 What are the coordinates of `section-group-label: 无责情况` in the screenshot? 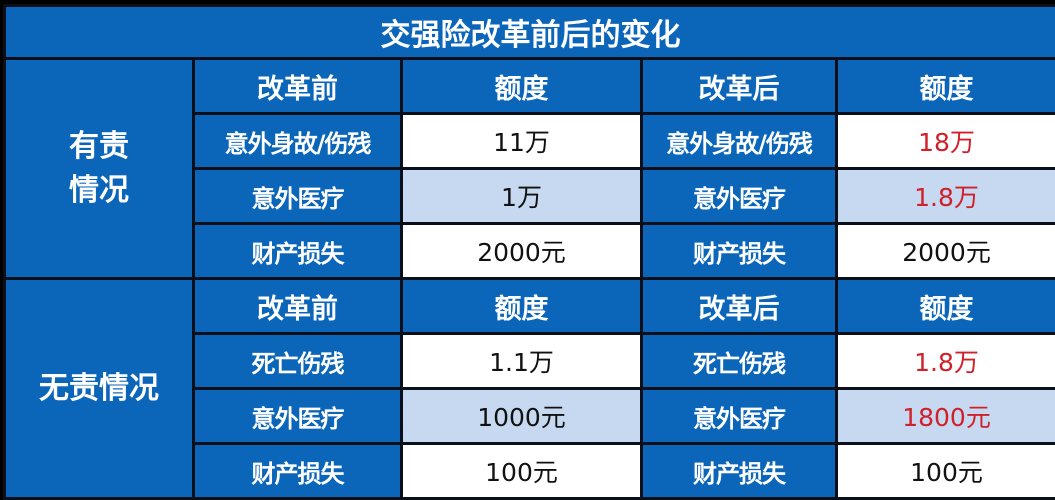 It's located at (99, 388).